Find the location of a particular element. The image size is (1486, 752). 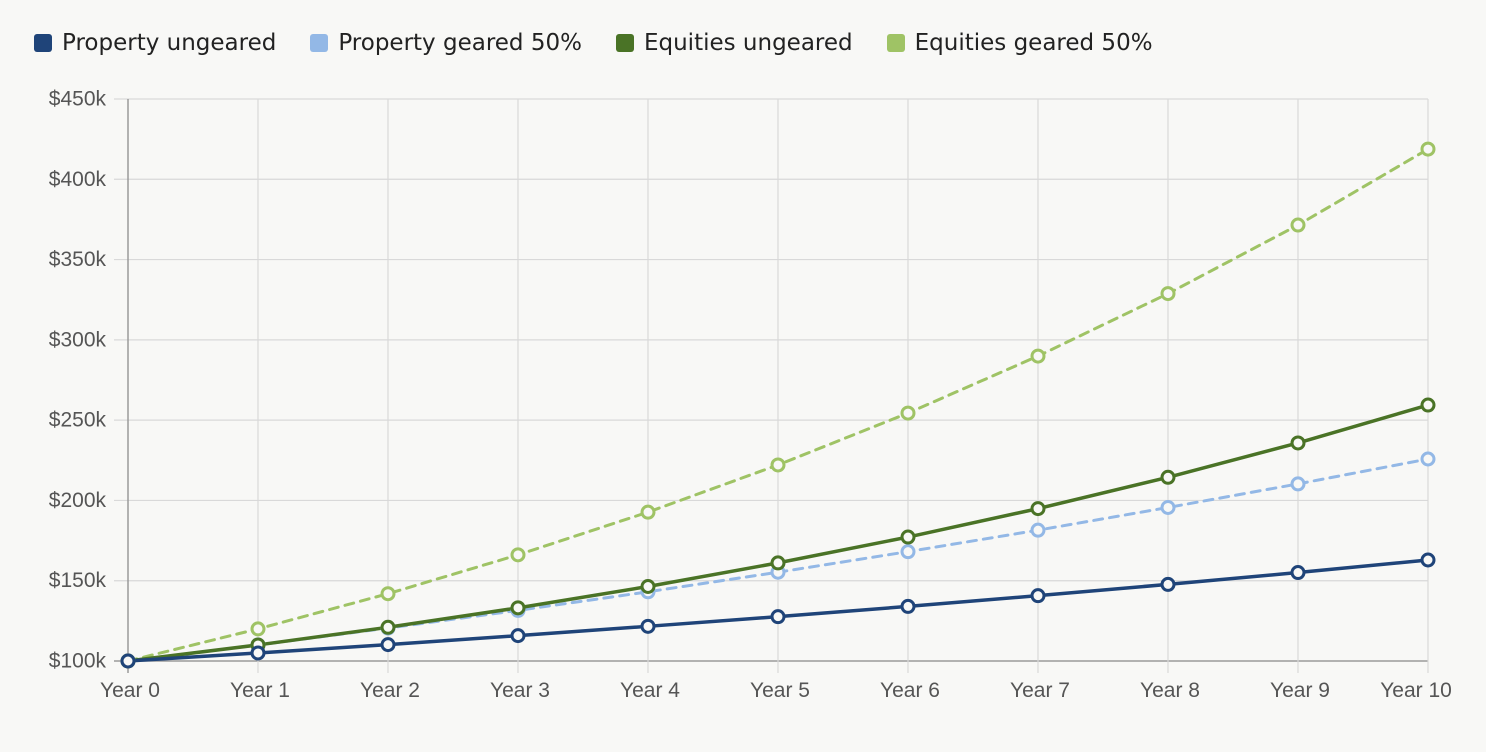

y-tick-label: $400k is located at coordinates (78, 179).